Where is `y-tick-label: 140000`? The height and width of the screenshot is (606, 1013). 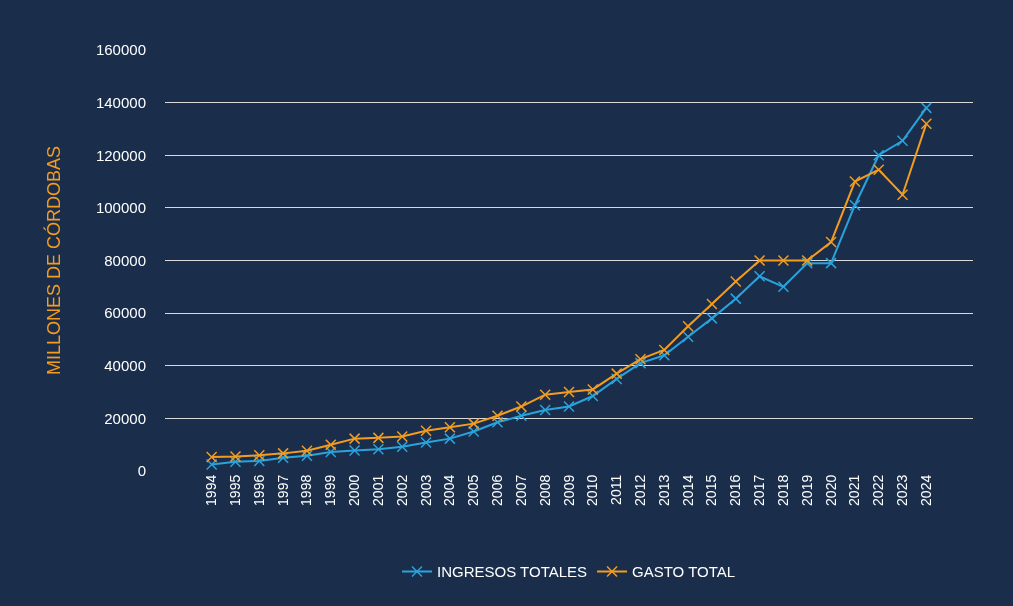
y-tick-label: 140000 is located at coordinates (120, 102).